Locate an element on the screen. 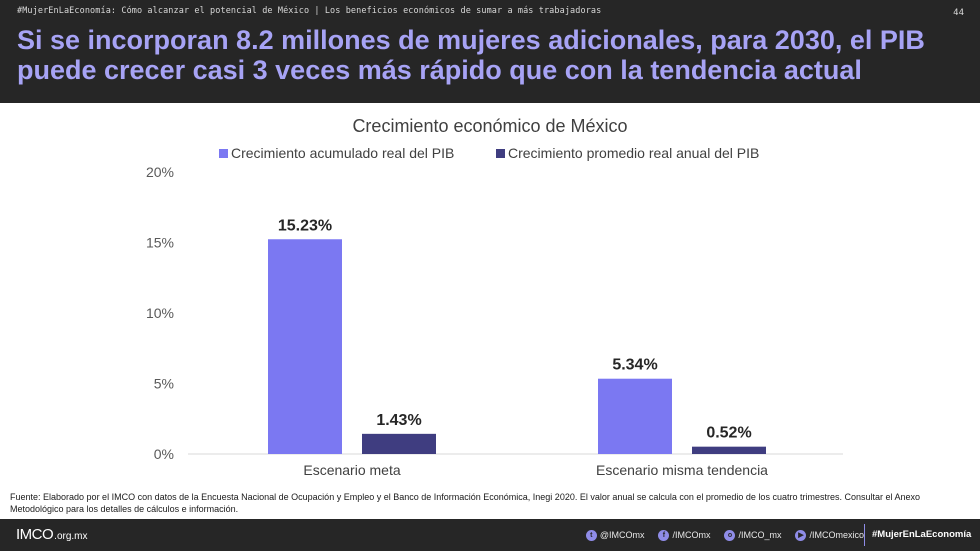  y-tick-label: 15% is located at coordinates (160, 243).